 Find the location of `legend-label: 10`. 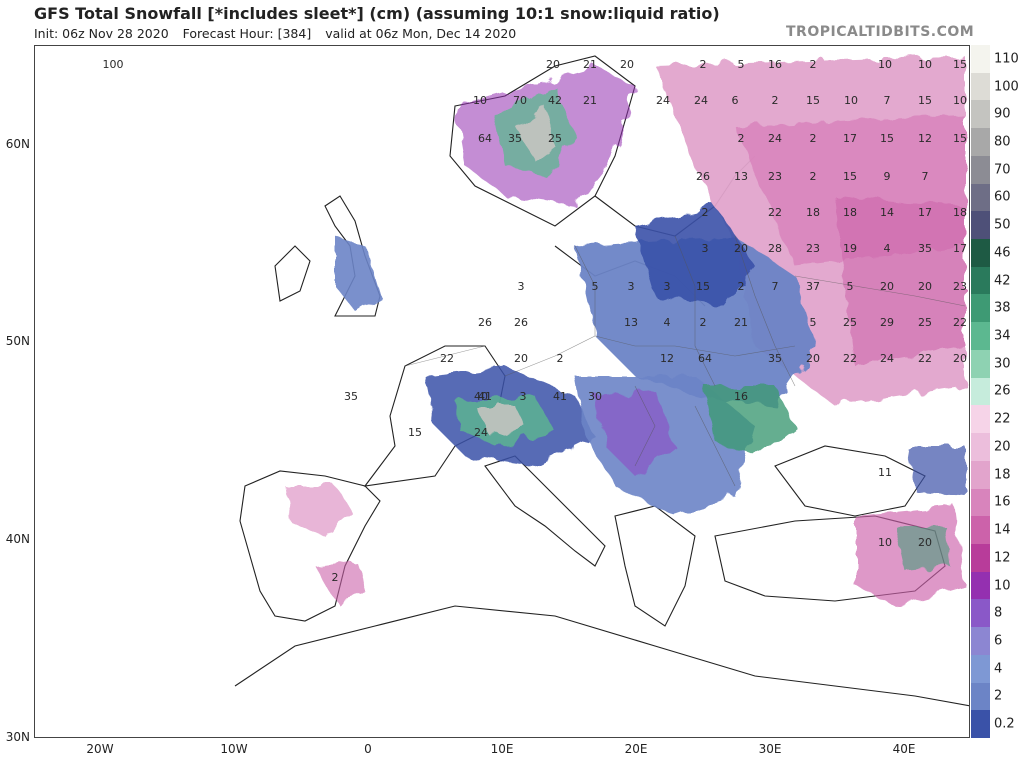

legend-label: 10 is located at coordinates (1002, 586).